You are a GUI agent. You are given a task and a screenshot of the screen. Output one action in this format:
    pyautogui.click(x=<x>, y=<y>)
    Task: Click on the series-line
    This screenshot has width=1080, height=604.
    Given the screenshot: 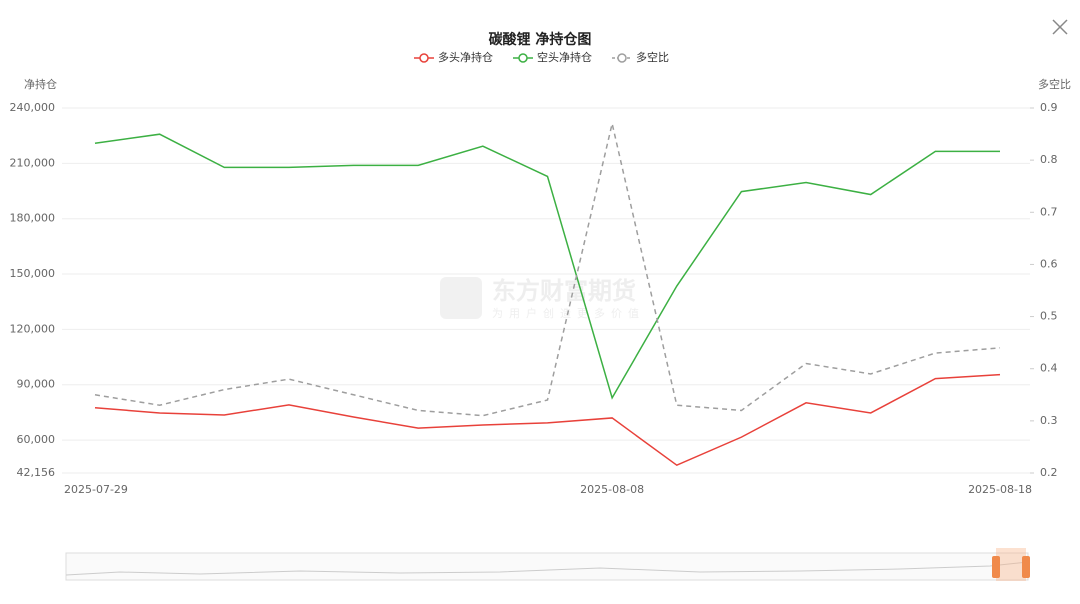 What is the action you would take?
    pyautogui.click(x=547, y=420)
    